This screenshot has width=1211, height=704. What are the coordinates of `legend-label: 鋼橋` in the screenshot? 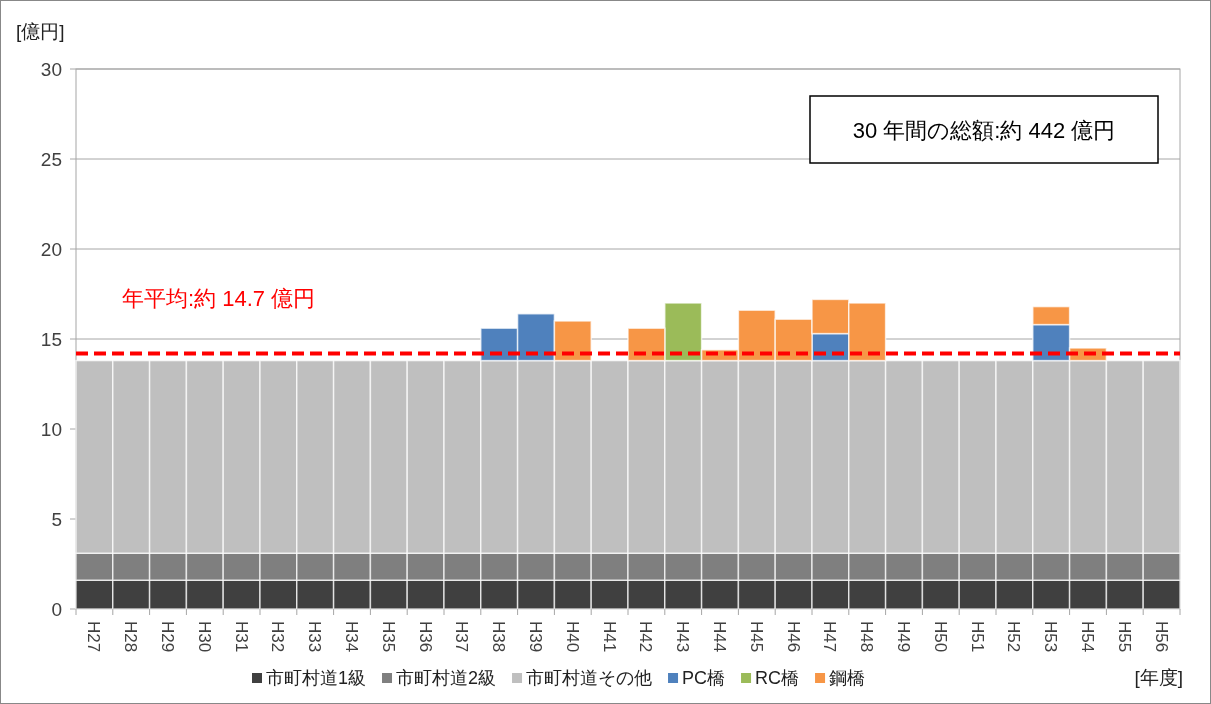 It's located at (847, 678).